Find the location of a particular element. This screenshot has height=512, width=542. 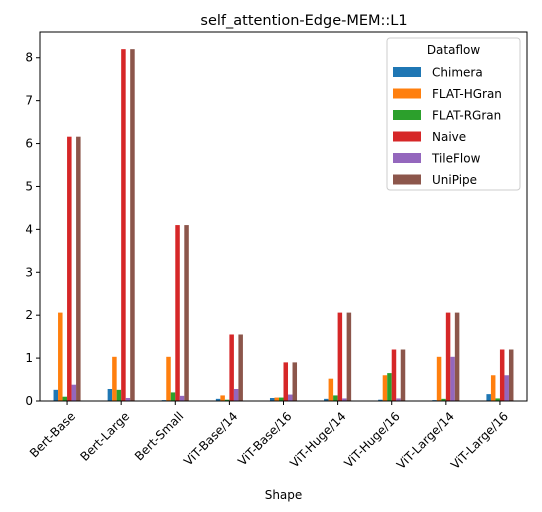

x-tick-label: Bert-Small is located at coordinates (159, 436).